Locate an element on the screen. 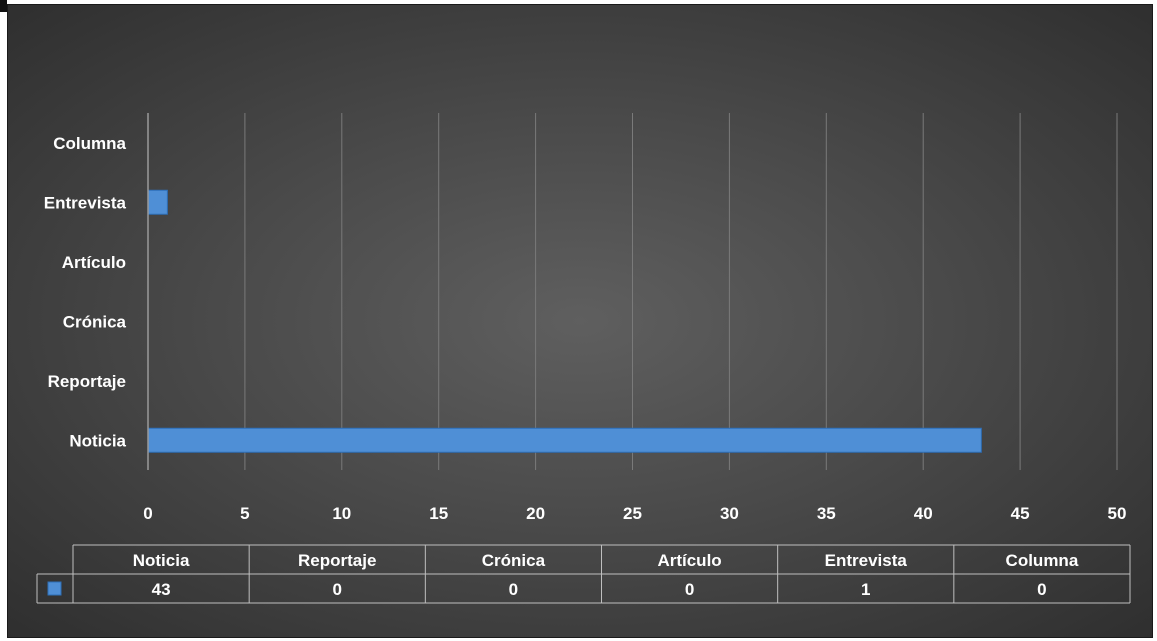 This screenshot has height=641, width=1157. corner-mark is located at coordinates (3, 6).